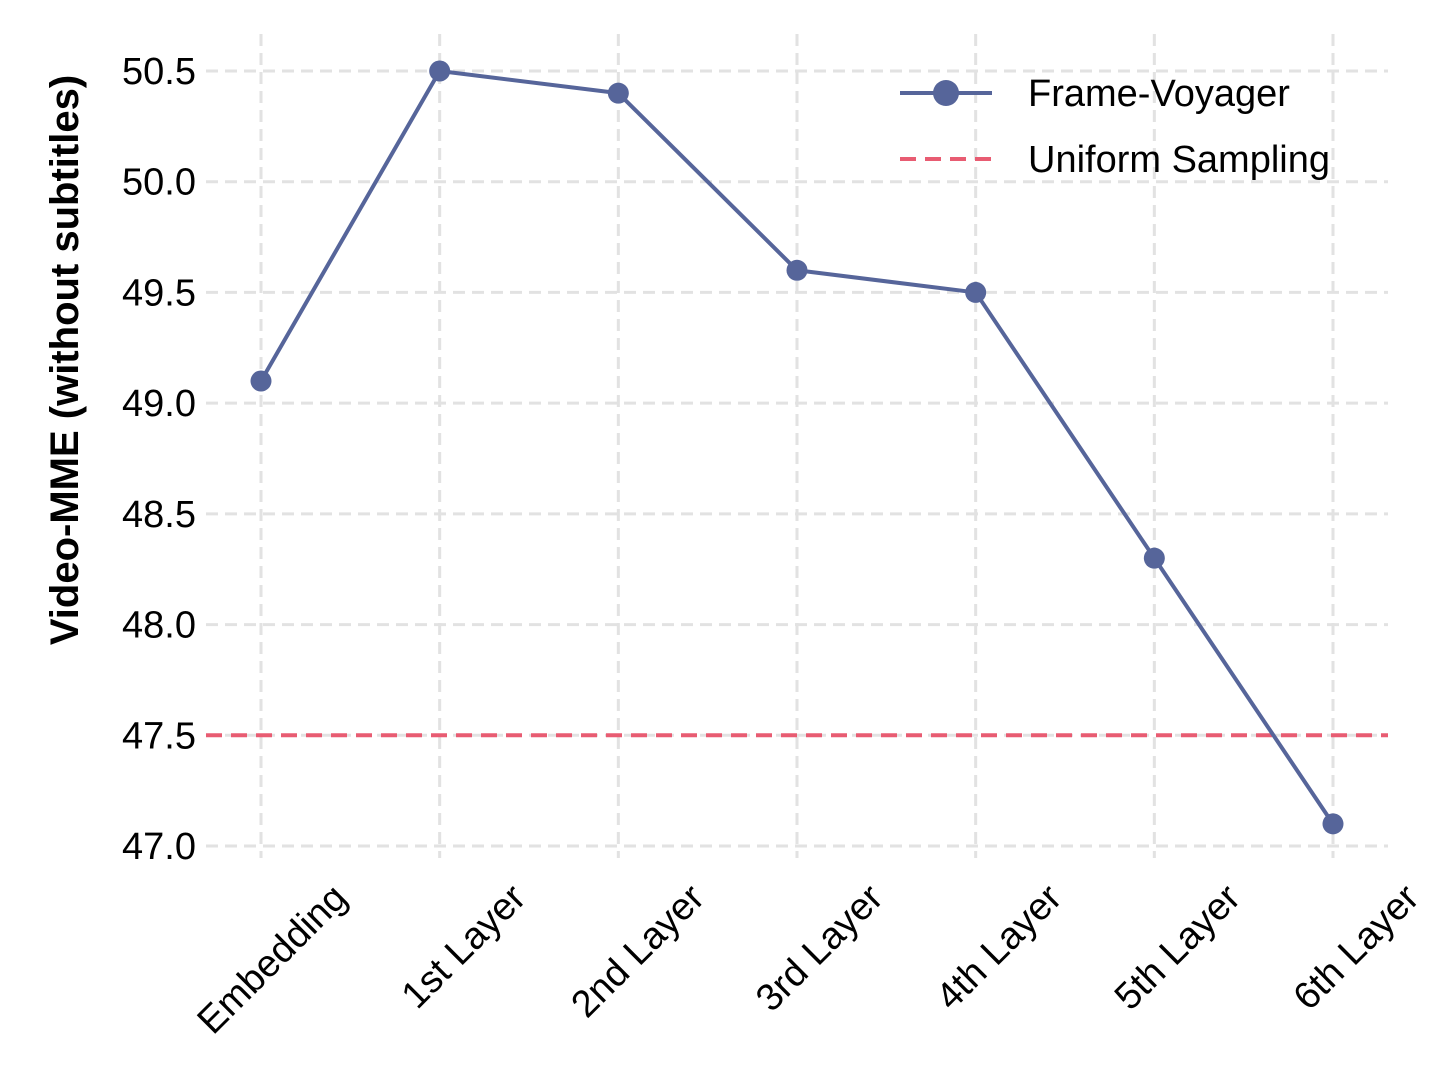  What do you see at coordinates (1357, 947) in the screenshot?
I see `x-tick-label: 6th Layer` at bounding box center [1357, 947].